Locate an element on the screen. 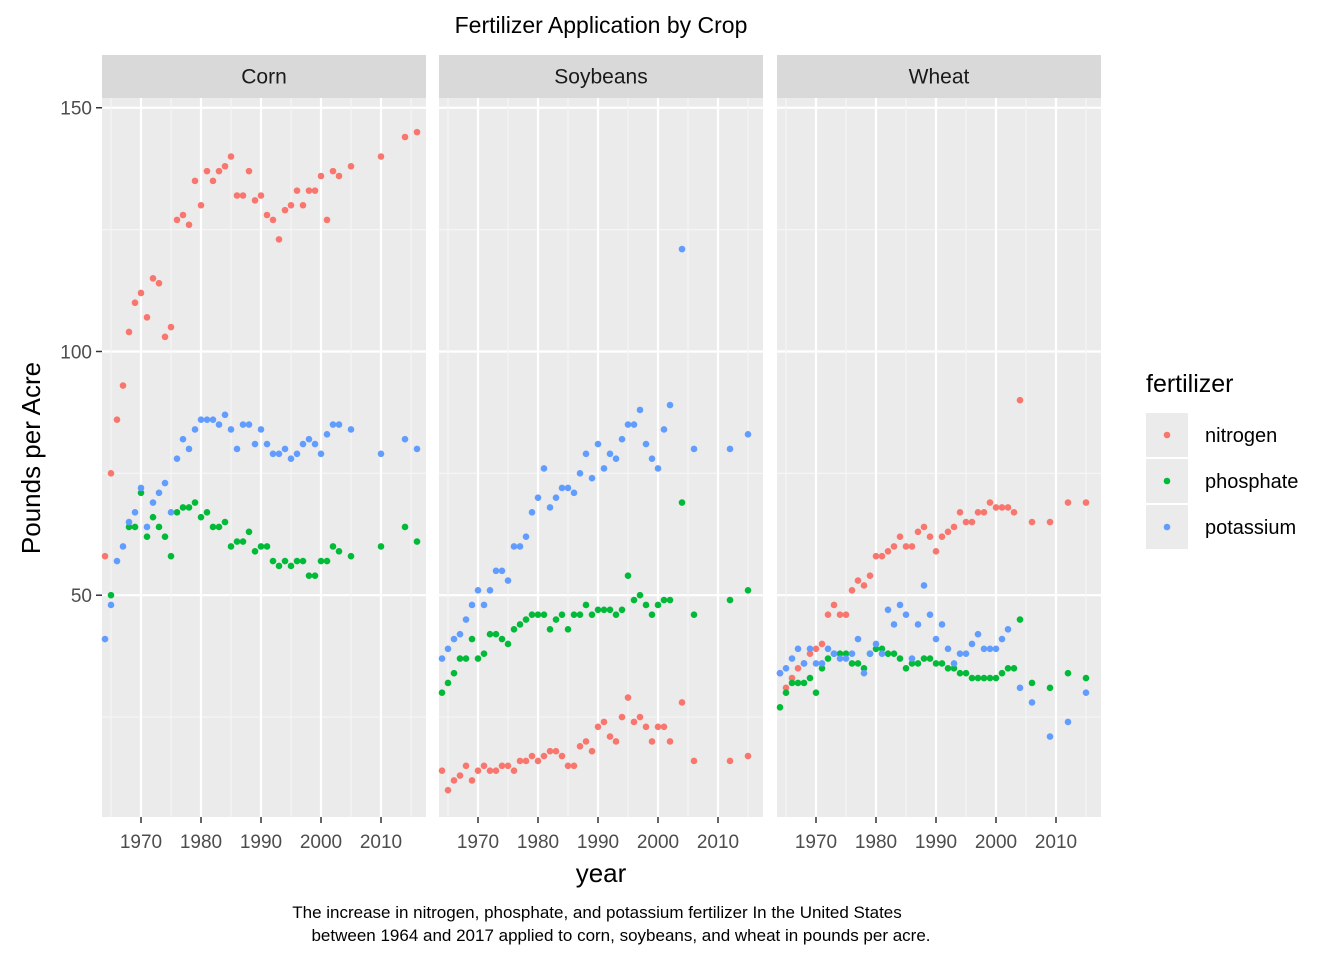 Image resolution: width=1344 pixels, height=960 pixels. legend-title: fertilizer is located at coordinates (1190, 384).